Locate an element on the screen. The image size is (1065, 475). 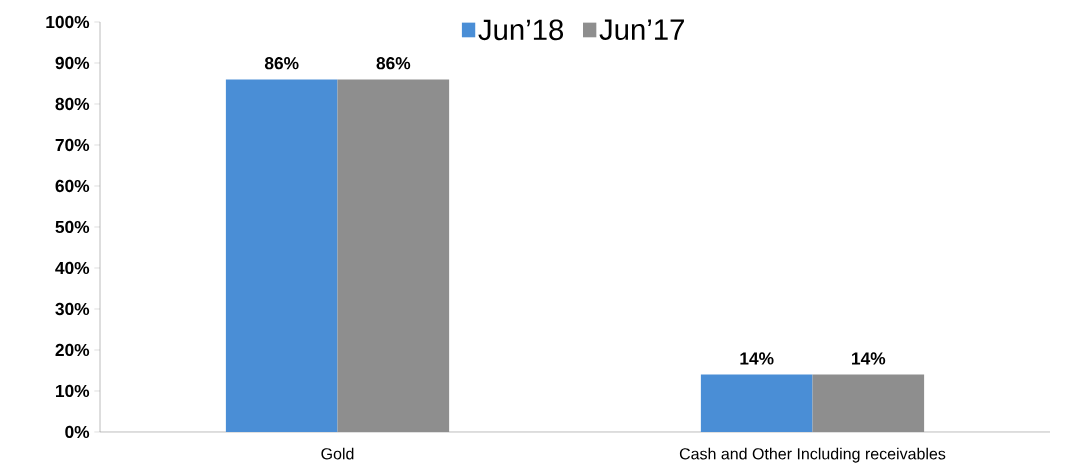
y-tick-label: 80% is located at coordinates (72, 104).